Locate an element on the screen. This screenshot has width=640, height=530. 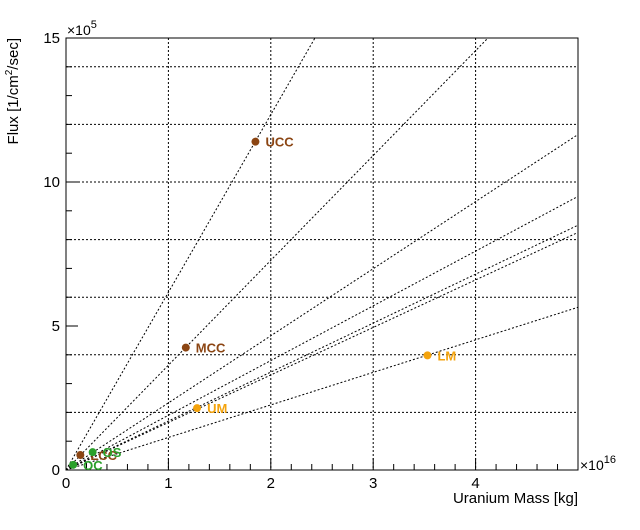
x-tick-label: 1 is located at coordinates (168, 483).